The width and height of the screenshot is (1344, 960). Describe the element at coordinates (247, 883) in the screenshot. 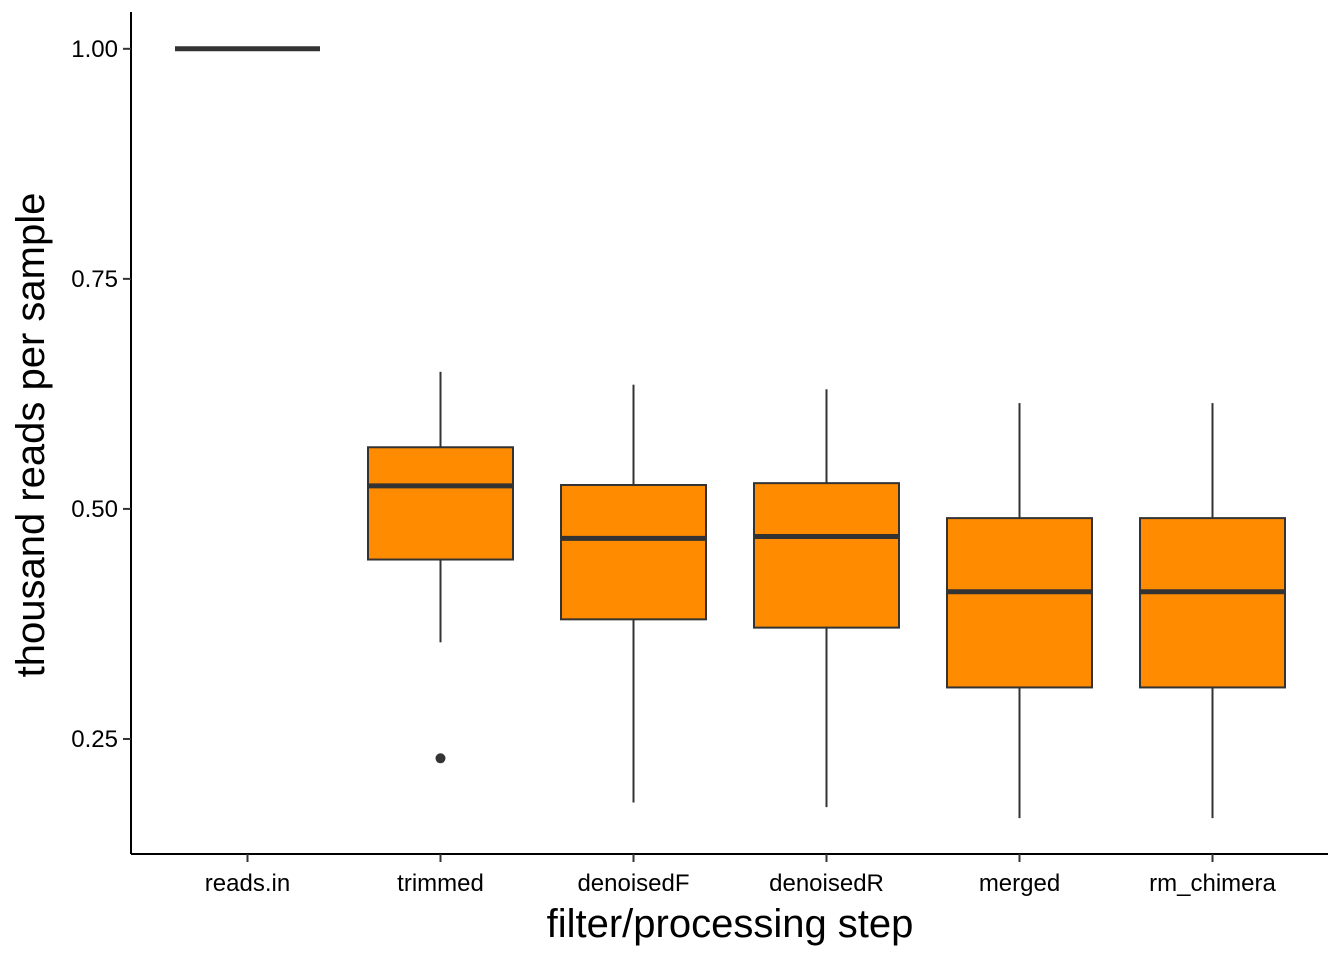

I see `x-tick-label: reads.in` at that location.